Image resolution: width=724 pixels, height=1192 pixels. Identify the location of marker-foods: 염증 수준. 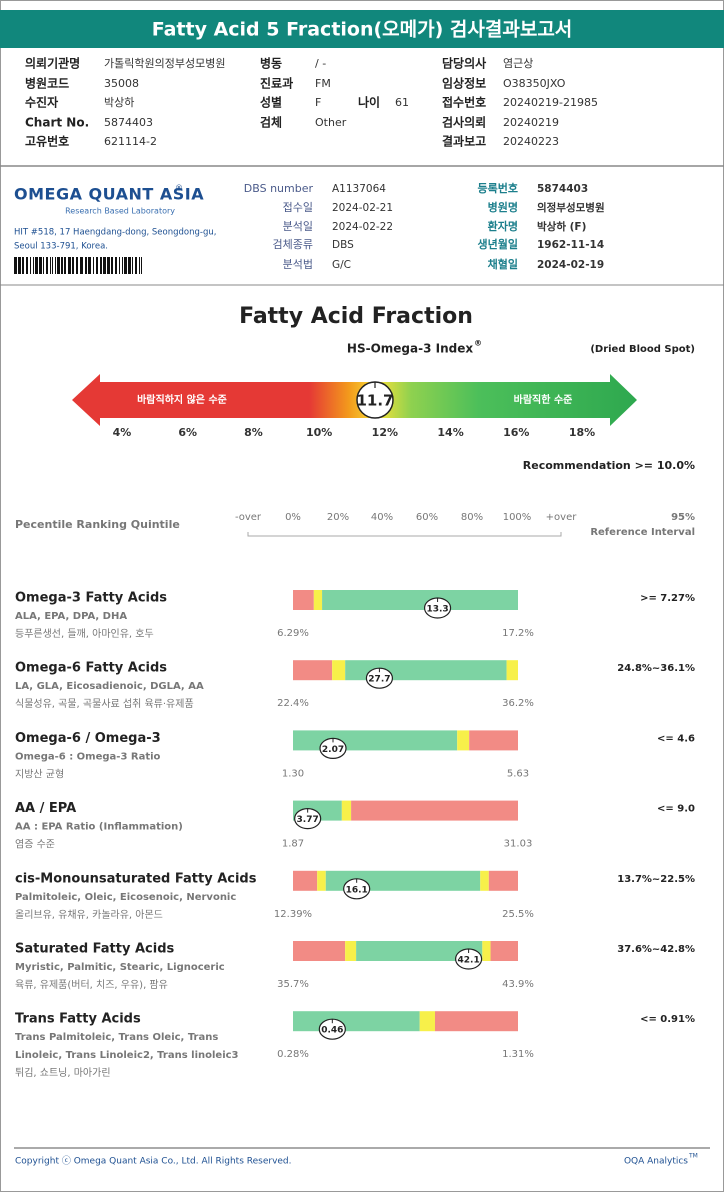
(35, 845).